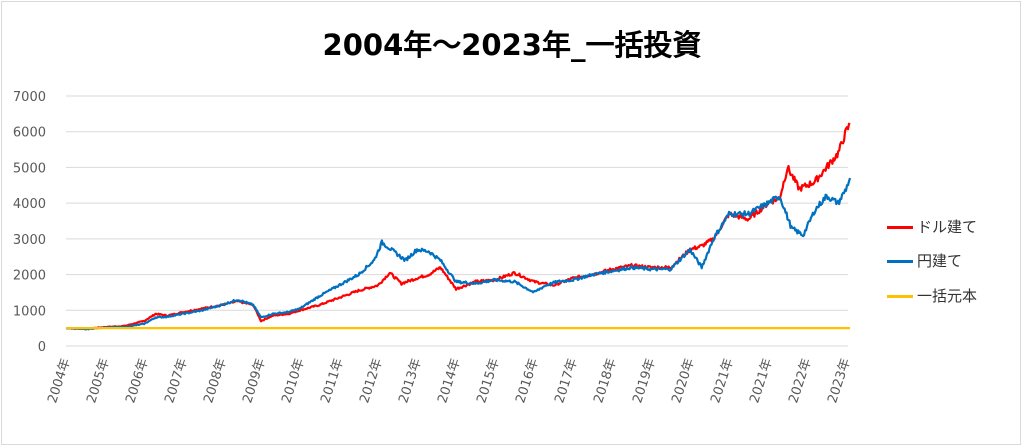 This screenshot has width=1024, height=448. I want to click on x-tick-label: 2017年, so click(566, 381).